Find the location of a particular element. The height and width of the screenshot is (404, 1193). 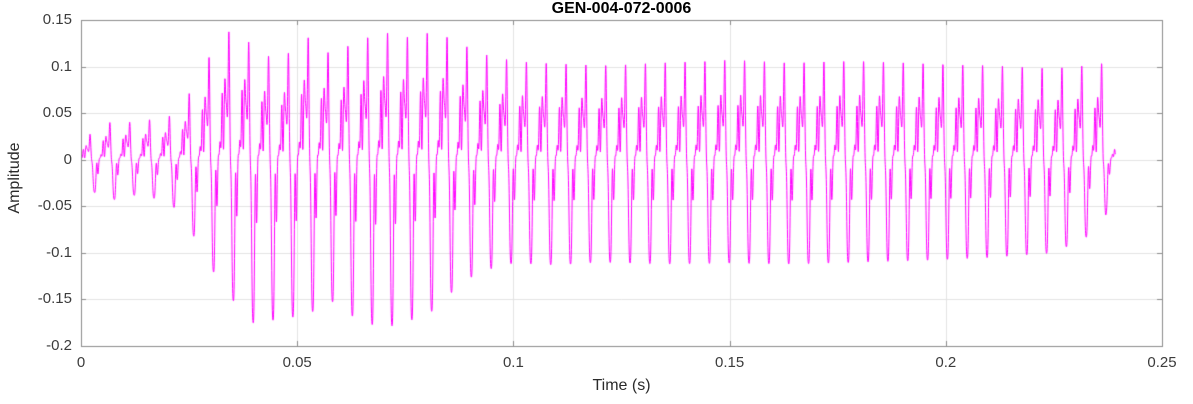

y-tick-label: -0.15 is located at coordinates (54, 299).